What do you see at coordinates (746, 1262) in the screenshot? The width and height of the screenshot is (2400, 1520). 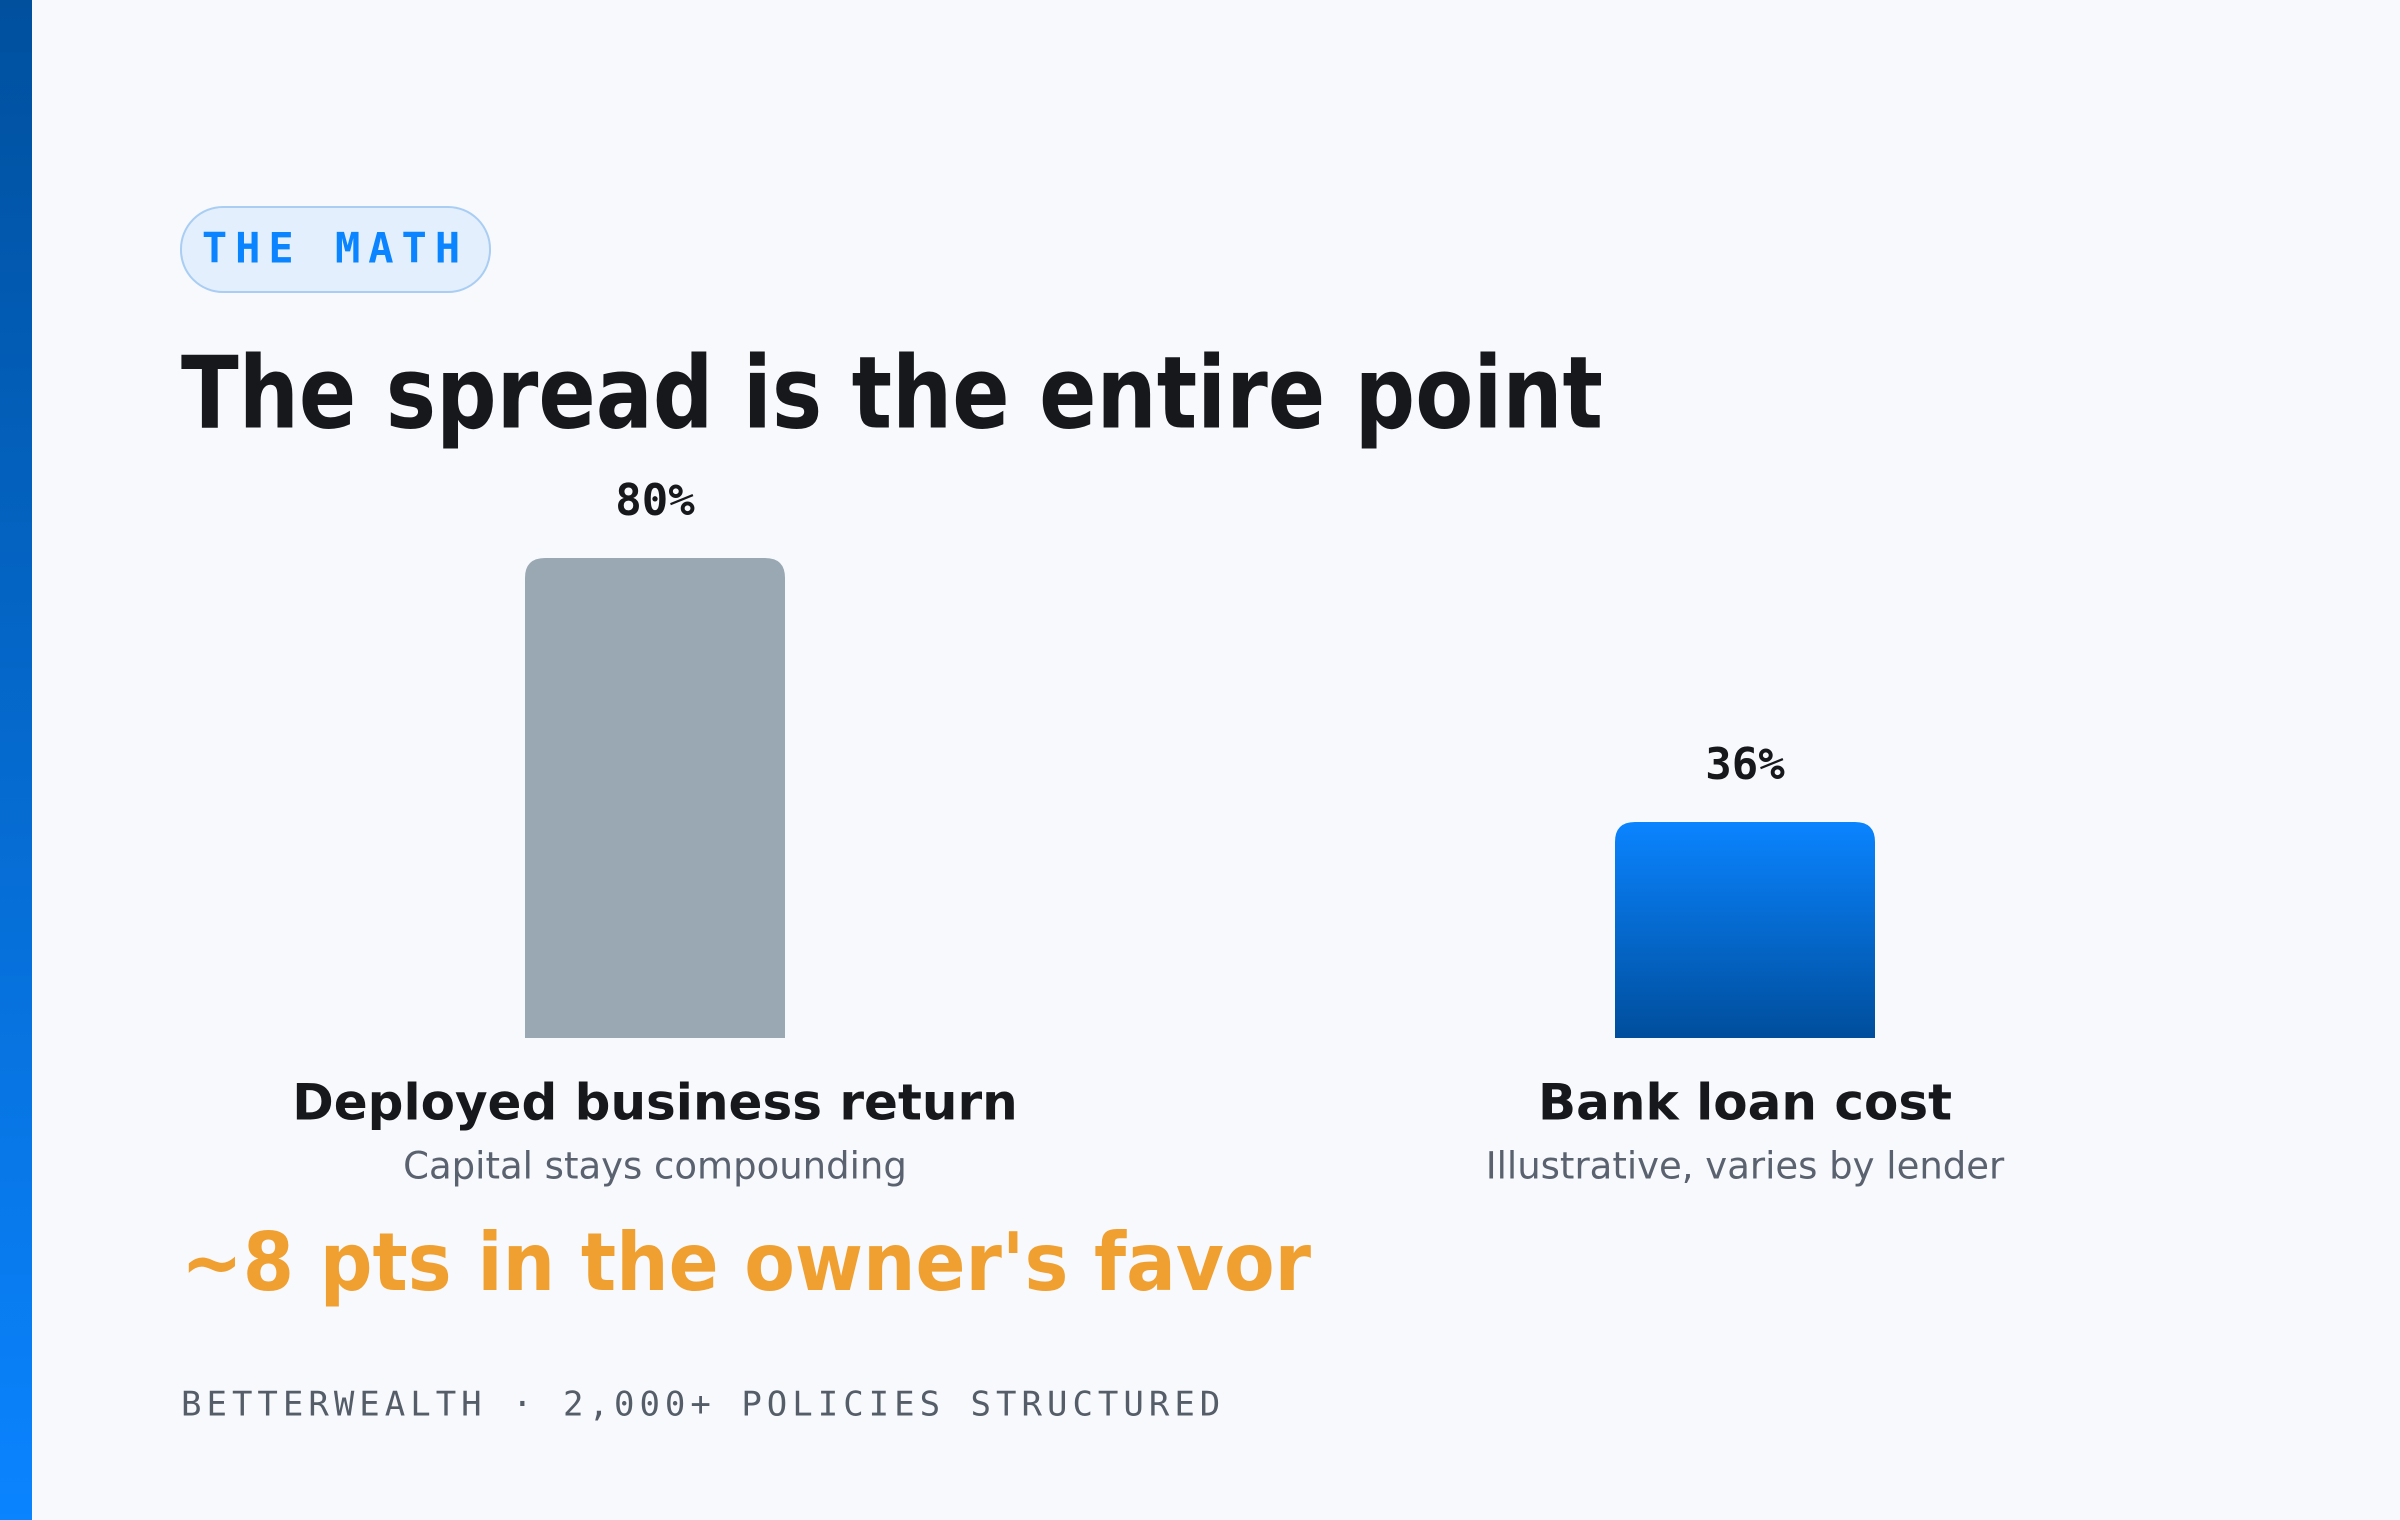 I see `annotation: ~8 pts in the owner's favor` at bounding box center [746, 1262].